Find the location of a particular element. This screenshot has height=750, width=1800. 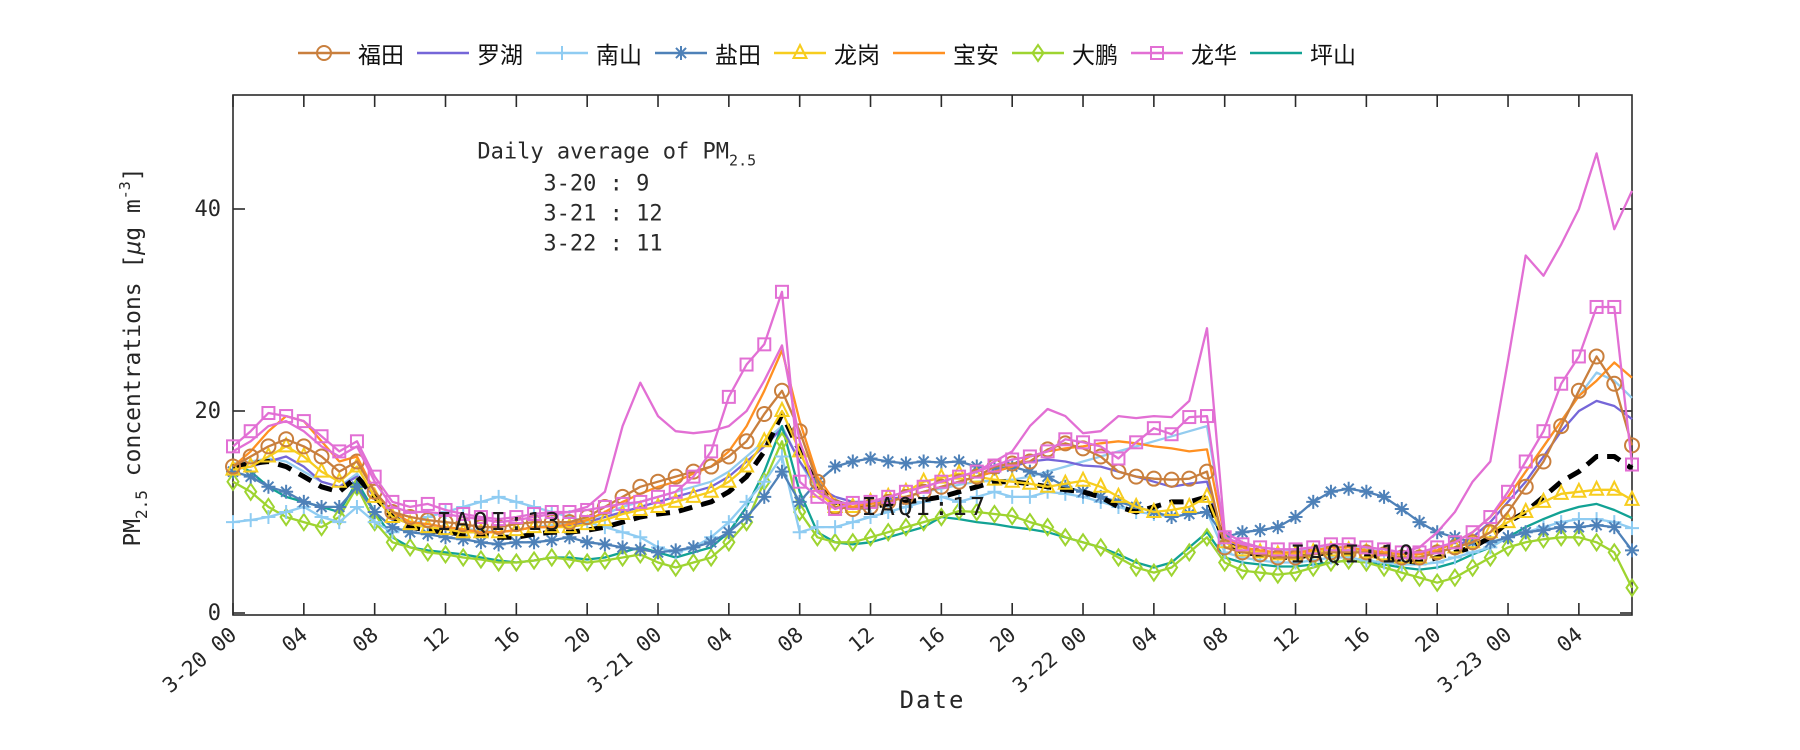

legend-marker is located at coordinates (562, 53).